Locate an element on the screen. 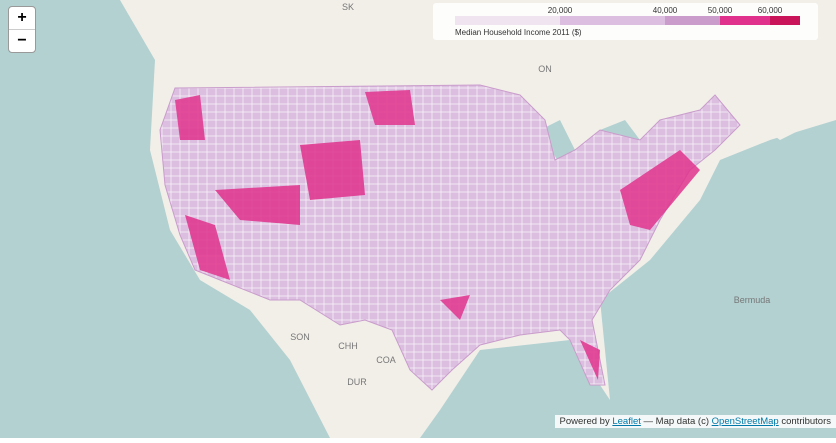  place-label: CHH is located at coordinates (348, 346).